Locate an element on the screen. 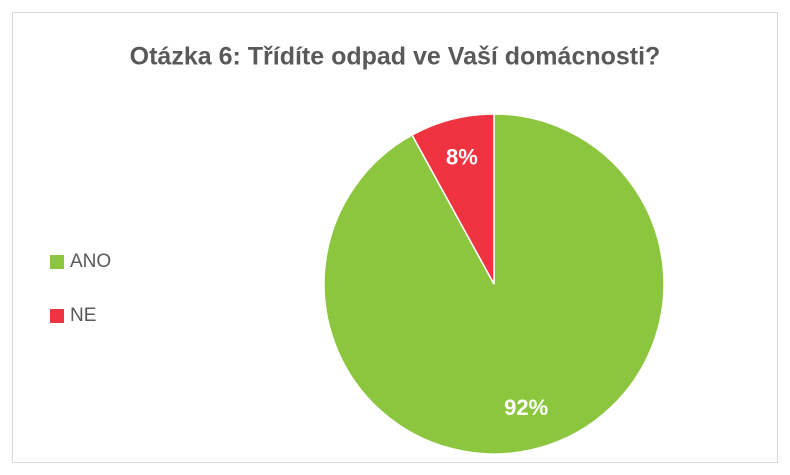  data-label: 8% is located at coordinates (462, 157).